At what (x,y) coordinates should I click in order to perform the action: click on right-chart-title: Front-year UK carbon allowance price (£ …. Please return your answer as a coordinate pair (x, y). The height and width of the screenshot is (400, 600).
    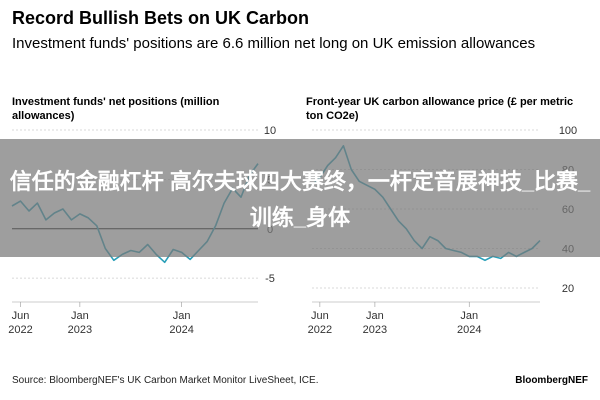
    Looking at the image, I should click on (440, 109).